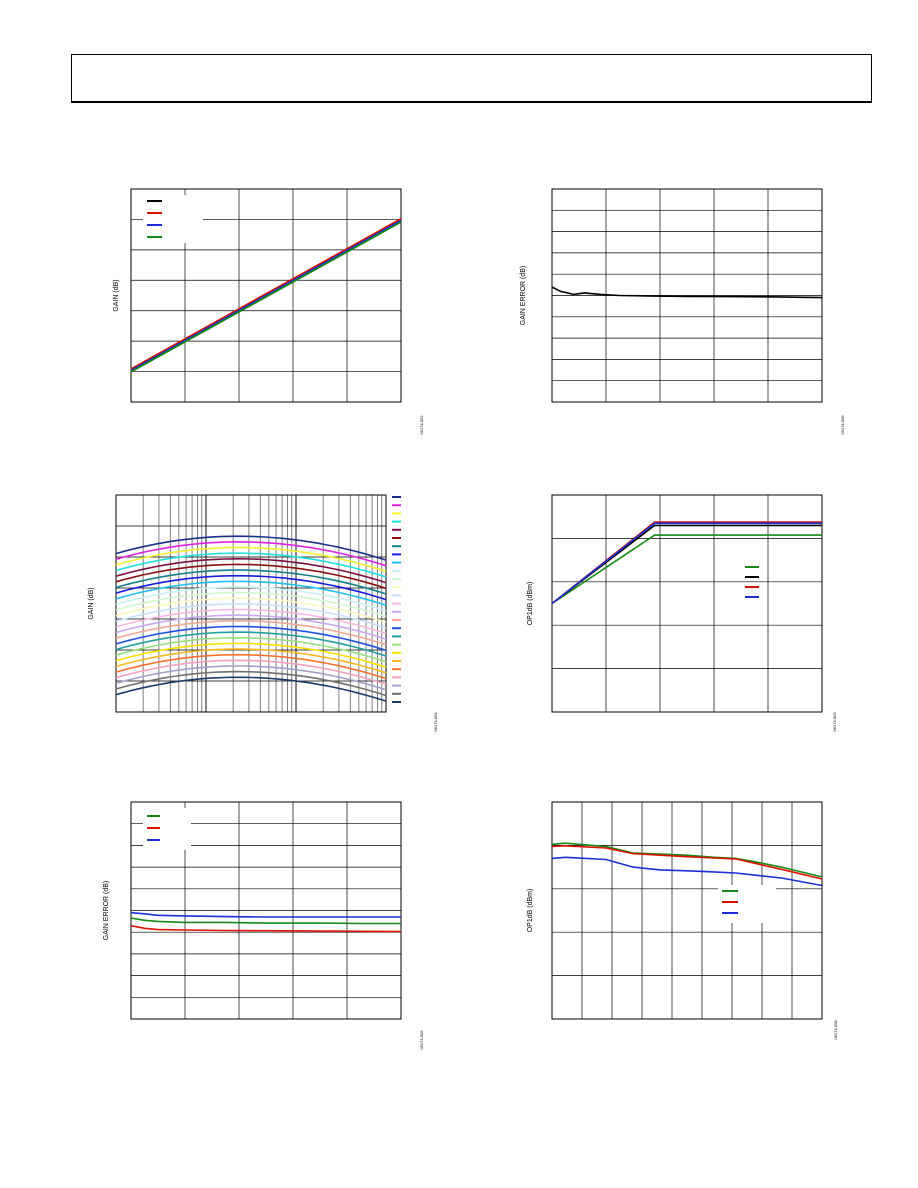 Image resolution: width=918 pixels, height=1188 pixels. Describe the element at coordinates (835, 1030) in the screenshot. I see `figure-code: 06174-008` at that location.